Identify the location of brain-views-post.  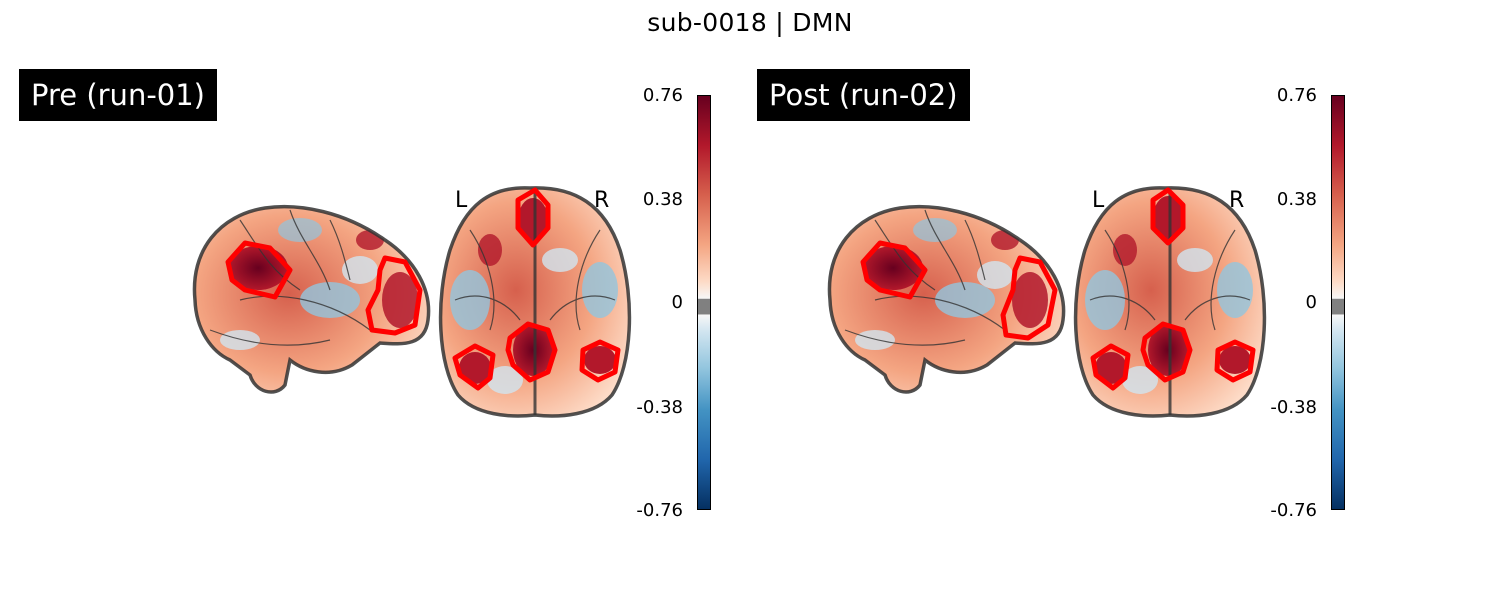
(1047, 302).